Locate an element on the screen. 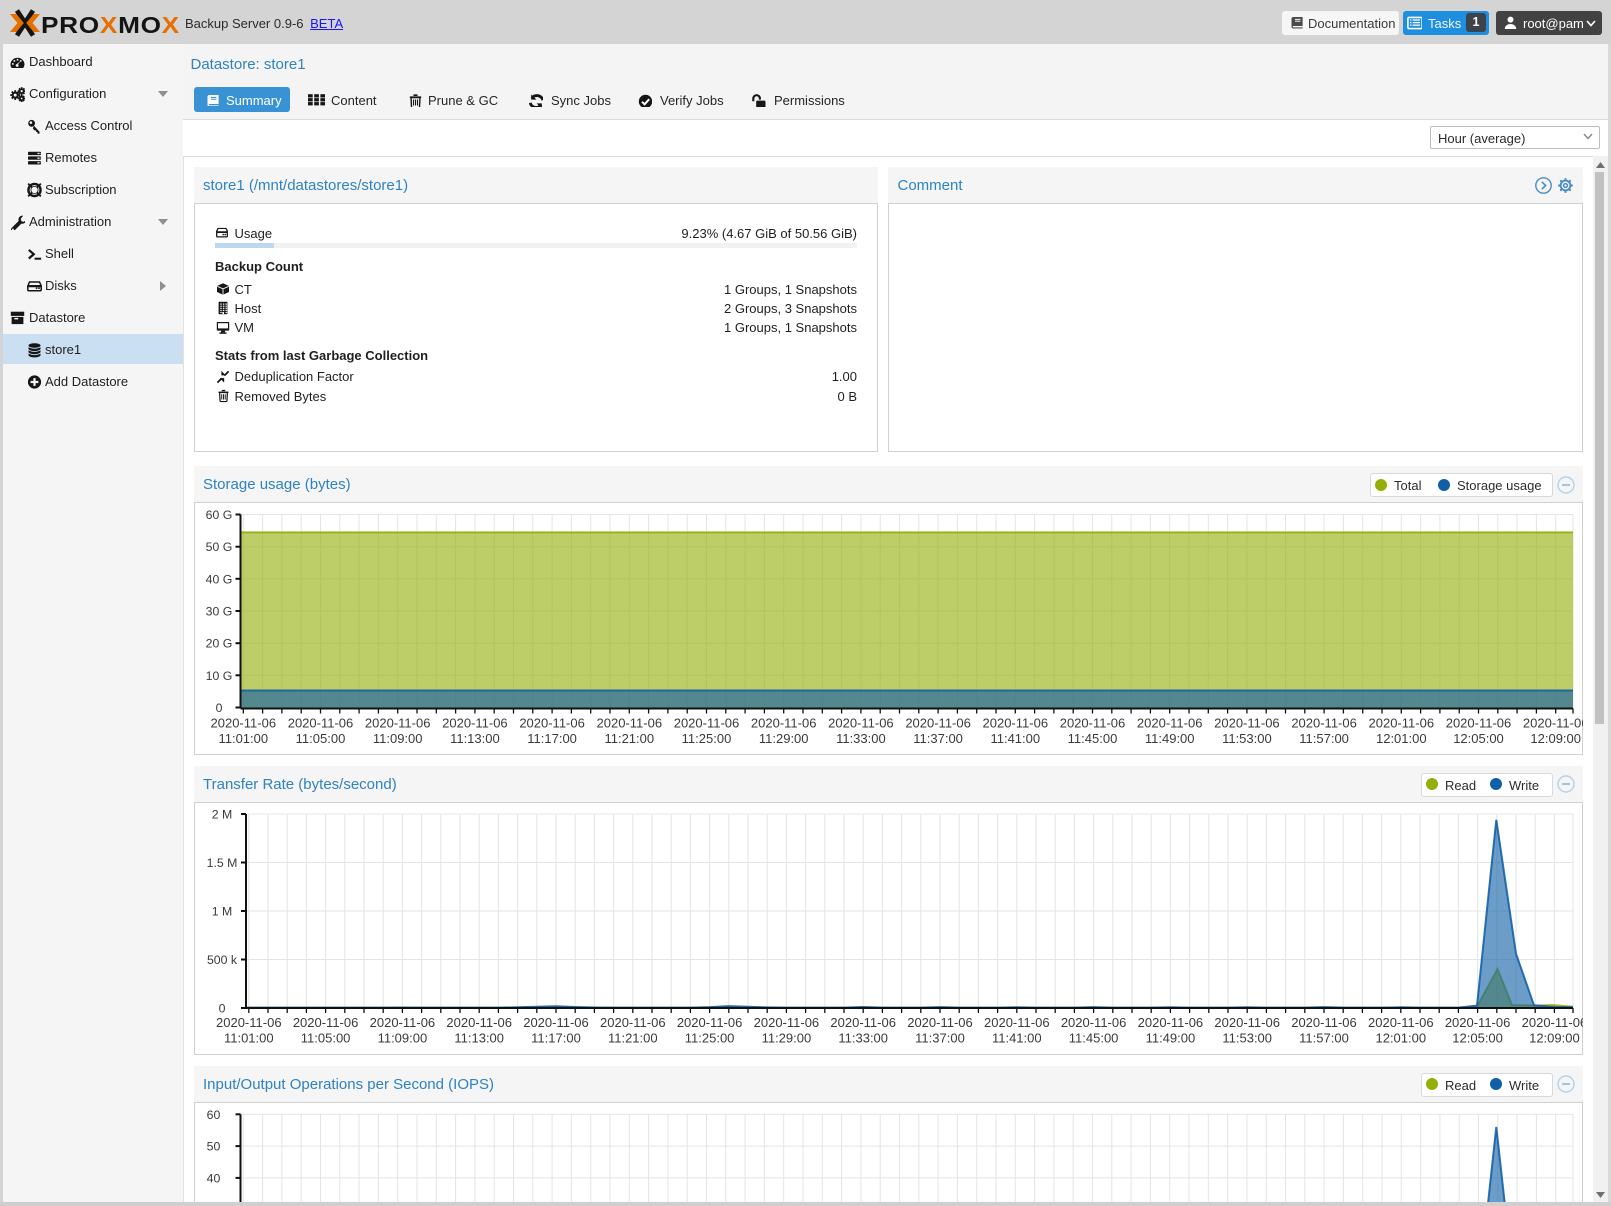  svg-text: 60 G is located at coordinates (219, 515).